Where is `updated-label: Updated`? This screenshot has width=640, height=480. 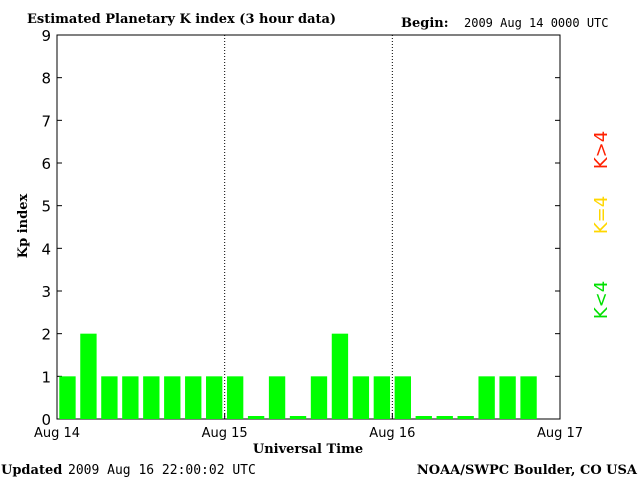 updated-label: Updated is located at coordinates (31, 470).